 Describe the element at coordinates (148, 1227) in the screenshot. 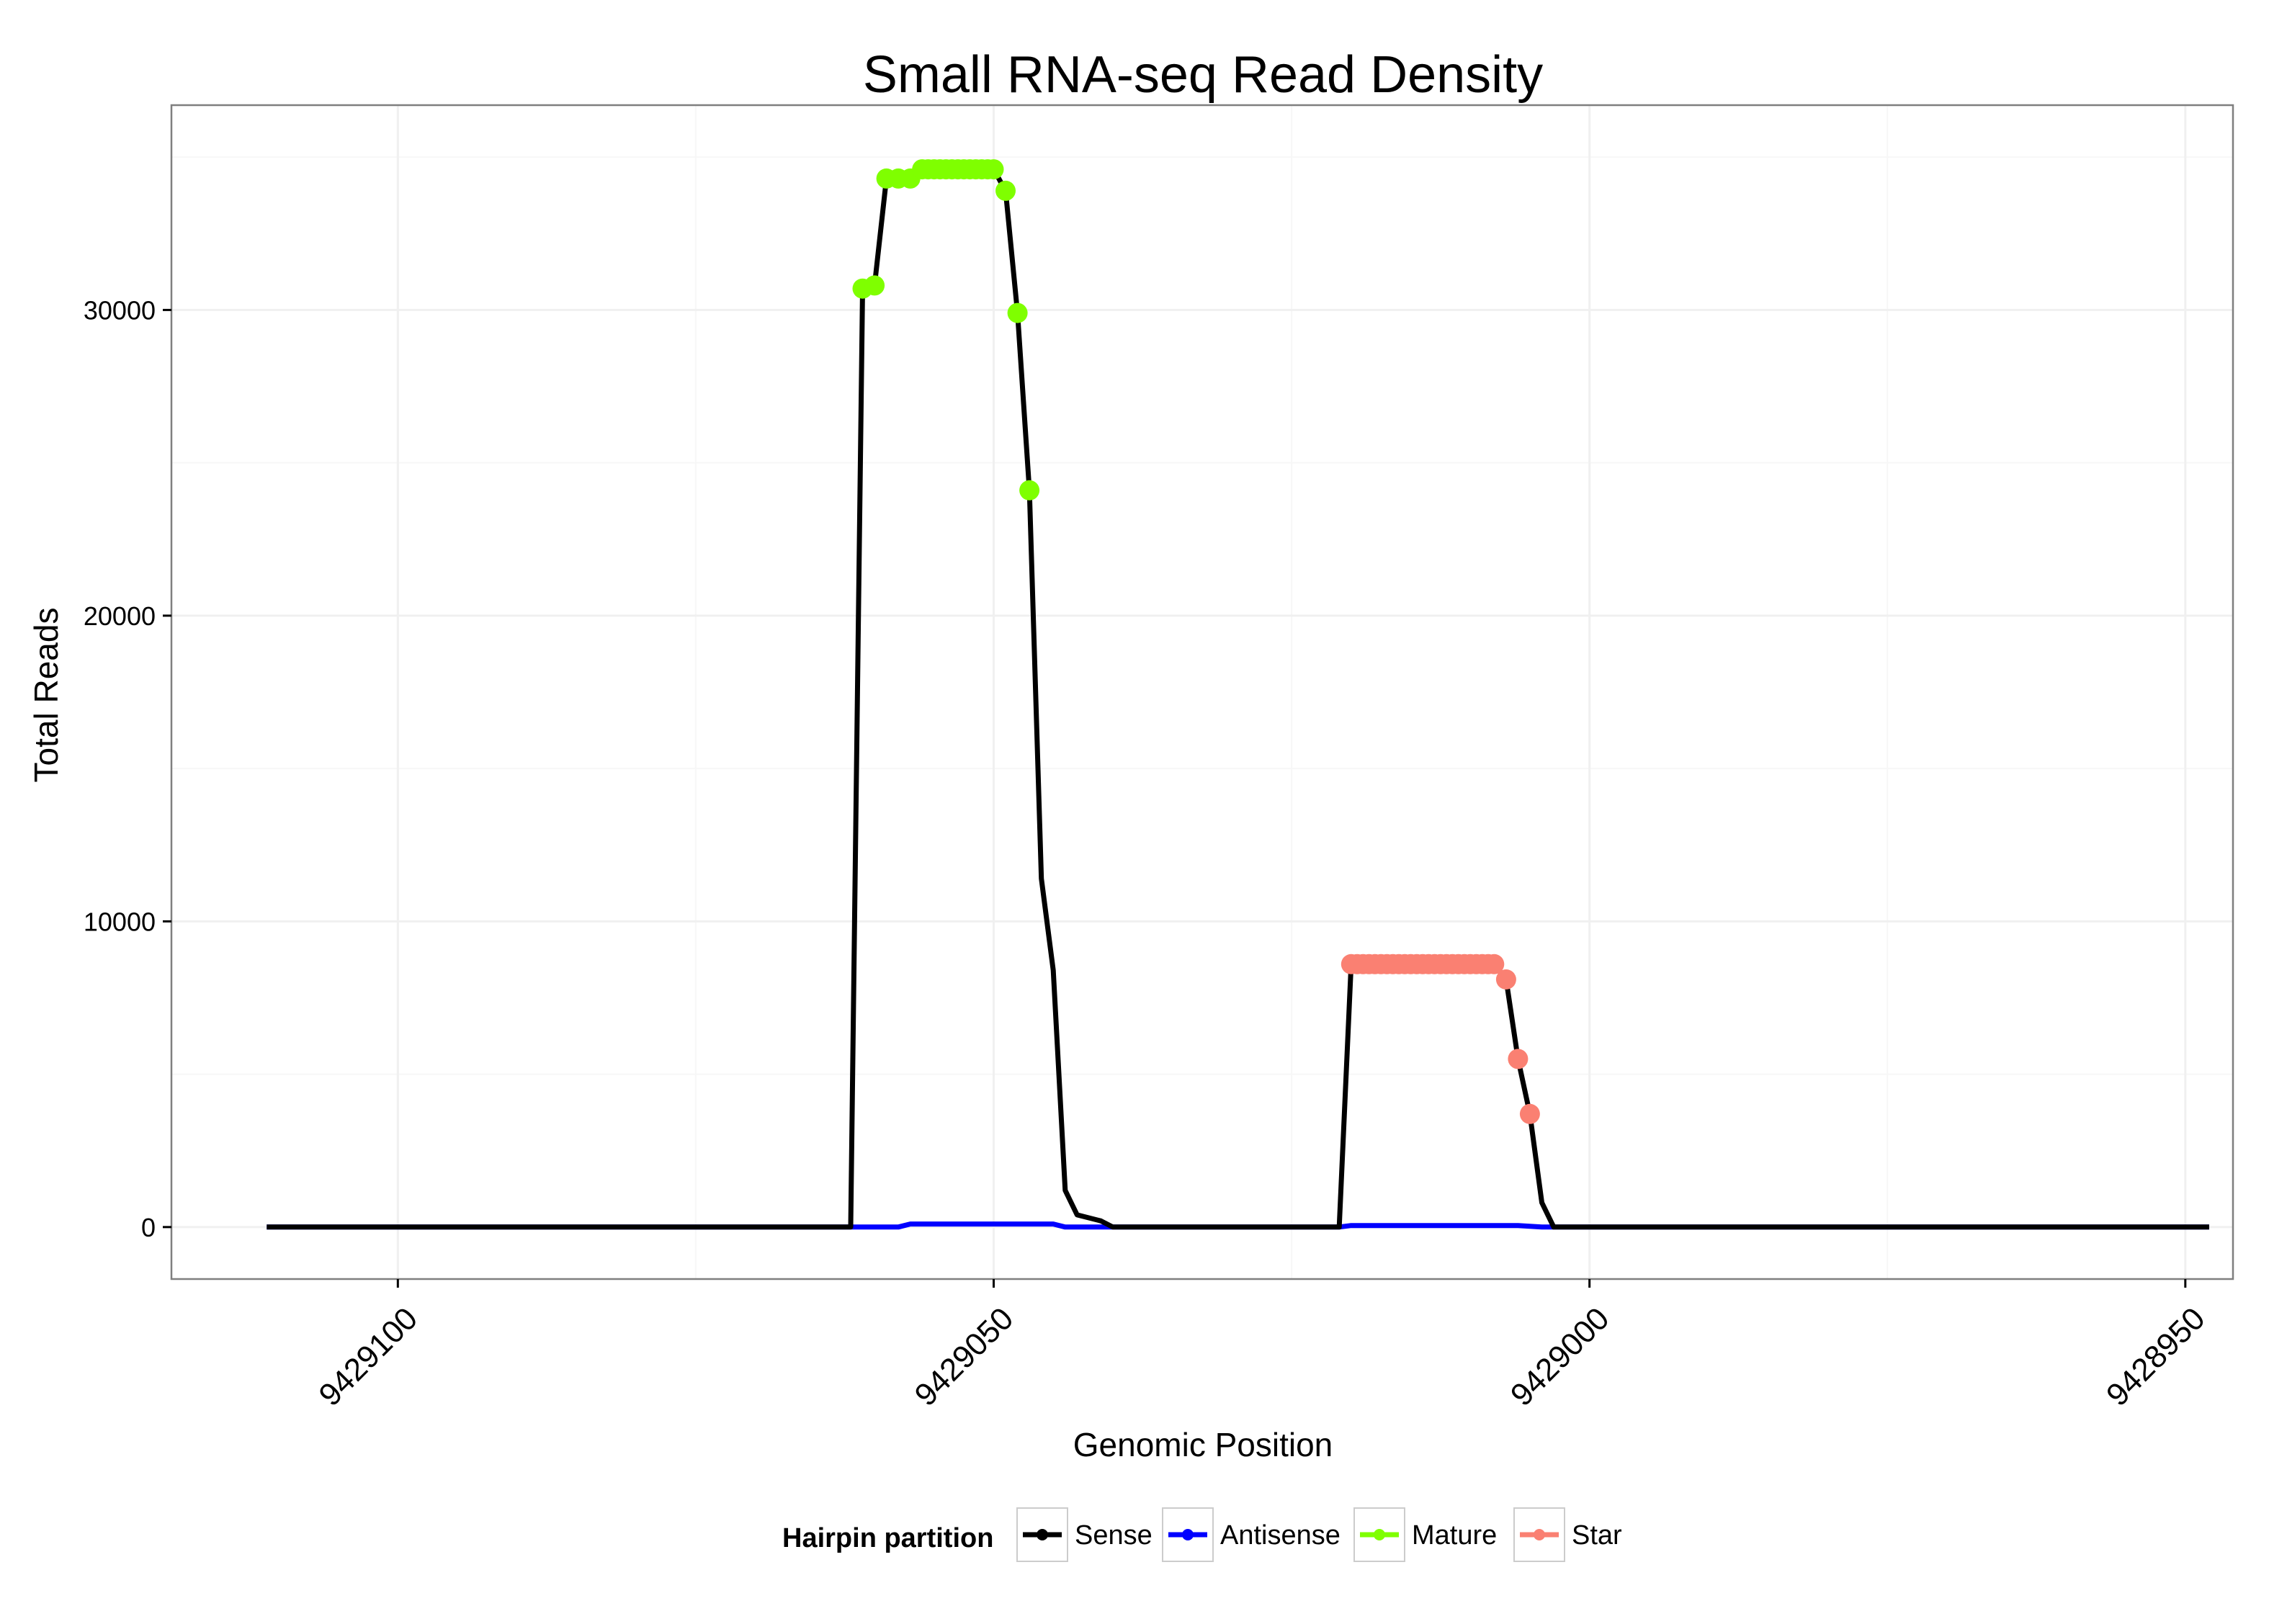

I see `y-tick-label: 0` at that location.